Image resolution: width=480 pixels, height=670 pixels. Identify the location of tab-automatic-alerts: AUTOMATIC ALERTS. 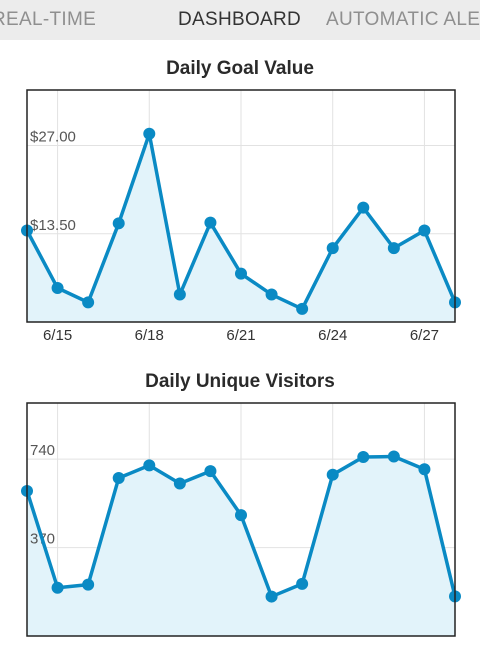
(403, 19).